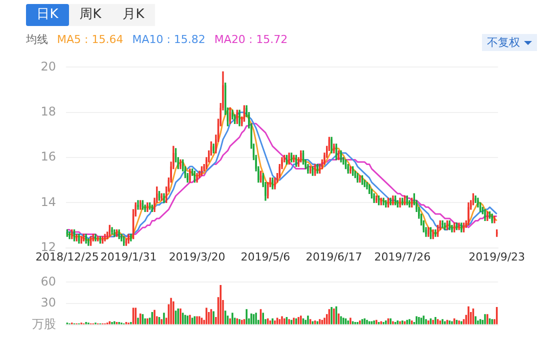  Describe the element at coordinates (48, 281) in the screenshot. I see `y-tick-label: 60` at that location.